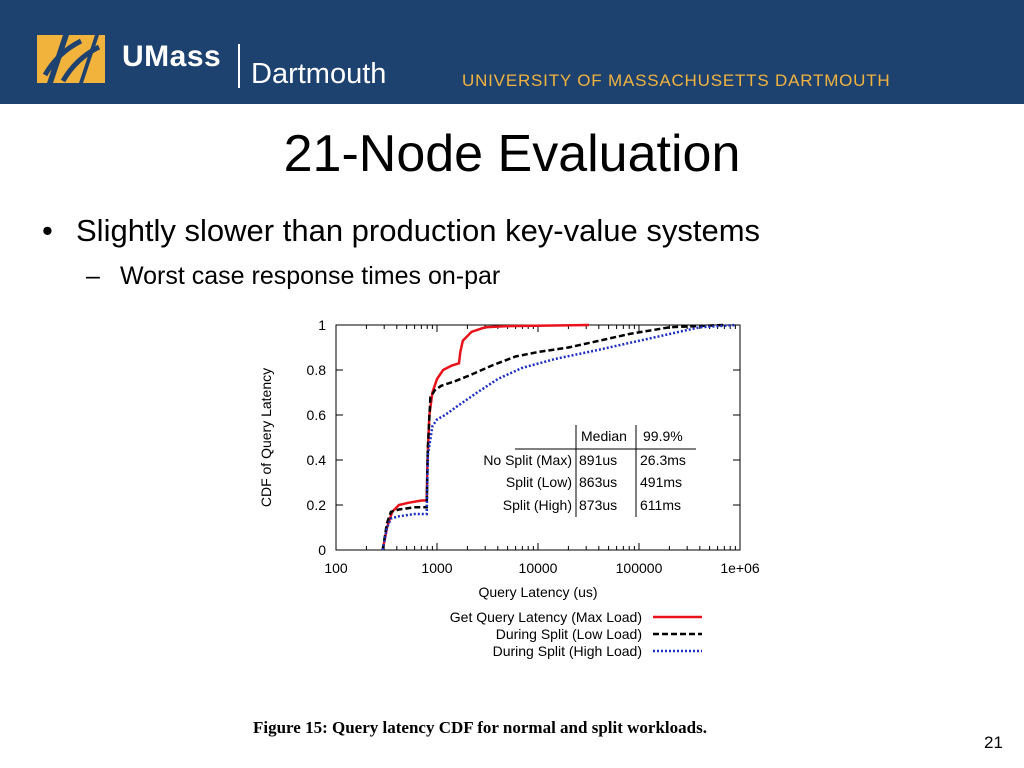 This screenshot has height=768, width=1024. What do you see at coordinates (436, 568) in the screenshot?
I see `x-tick-label: 1000` at bounding box center [436, 568].